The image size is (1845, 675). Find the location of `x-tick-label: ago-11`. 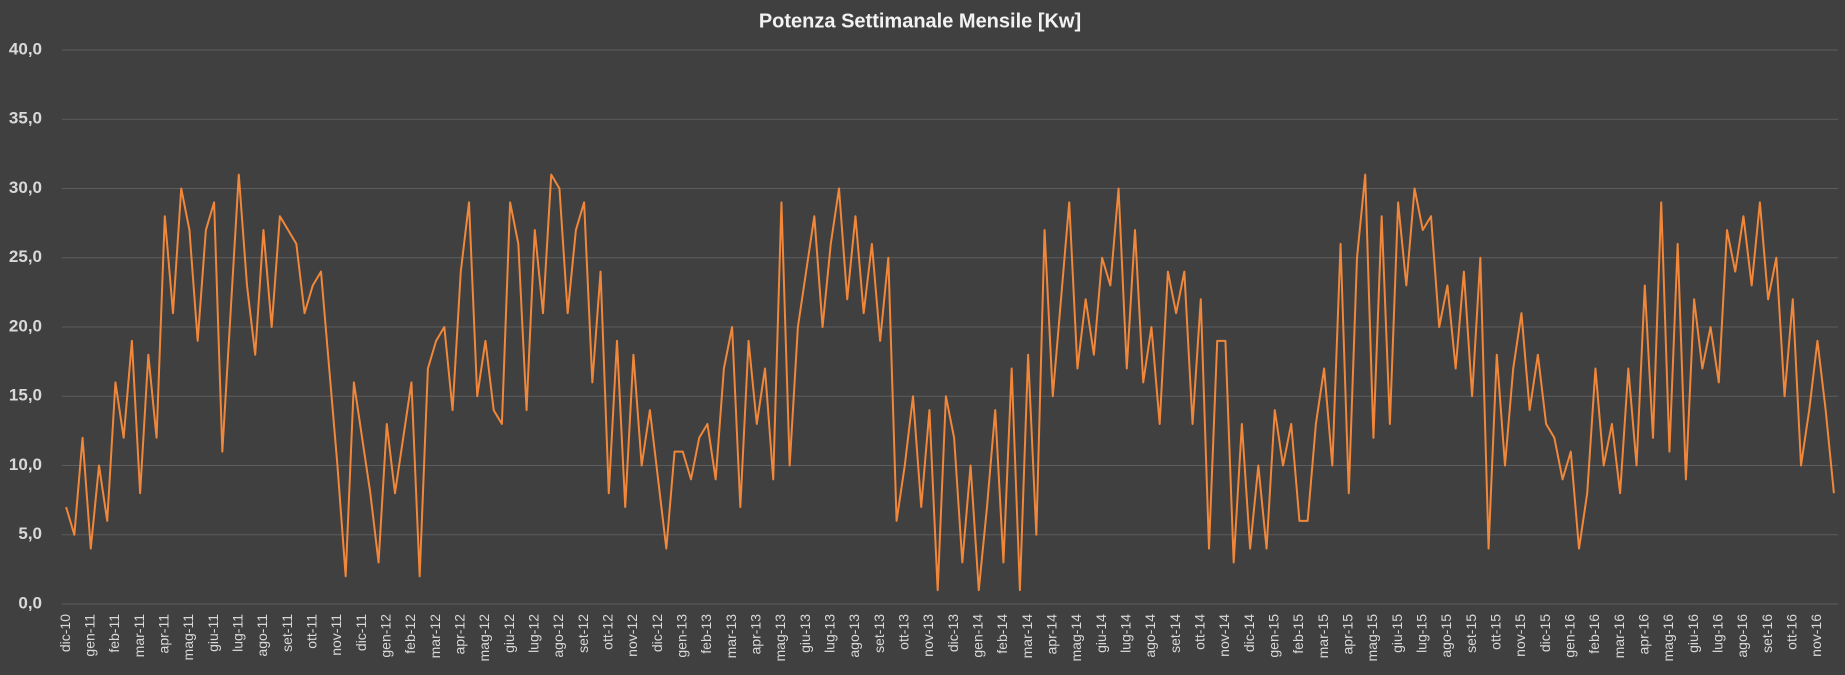

x-tick-label: ago-11 is located at coordinates (262, 635).